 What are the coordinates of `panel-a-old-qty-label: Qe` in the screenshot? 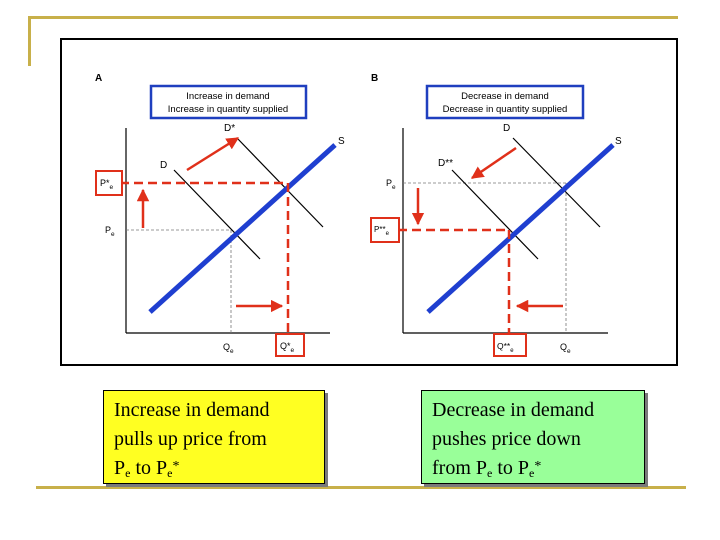 It's located at (228, 348).